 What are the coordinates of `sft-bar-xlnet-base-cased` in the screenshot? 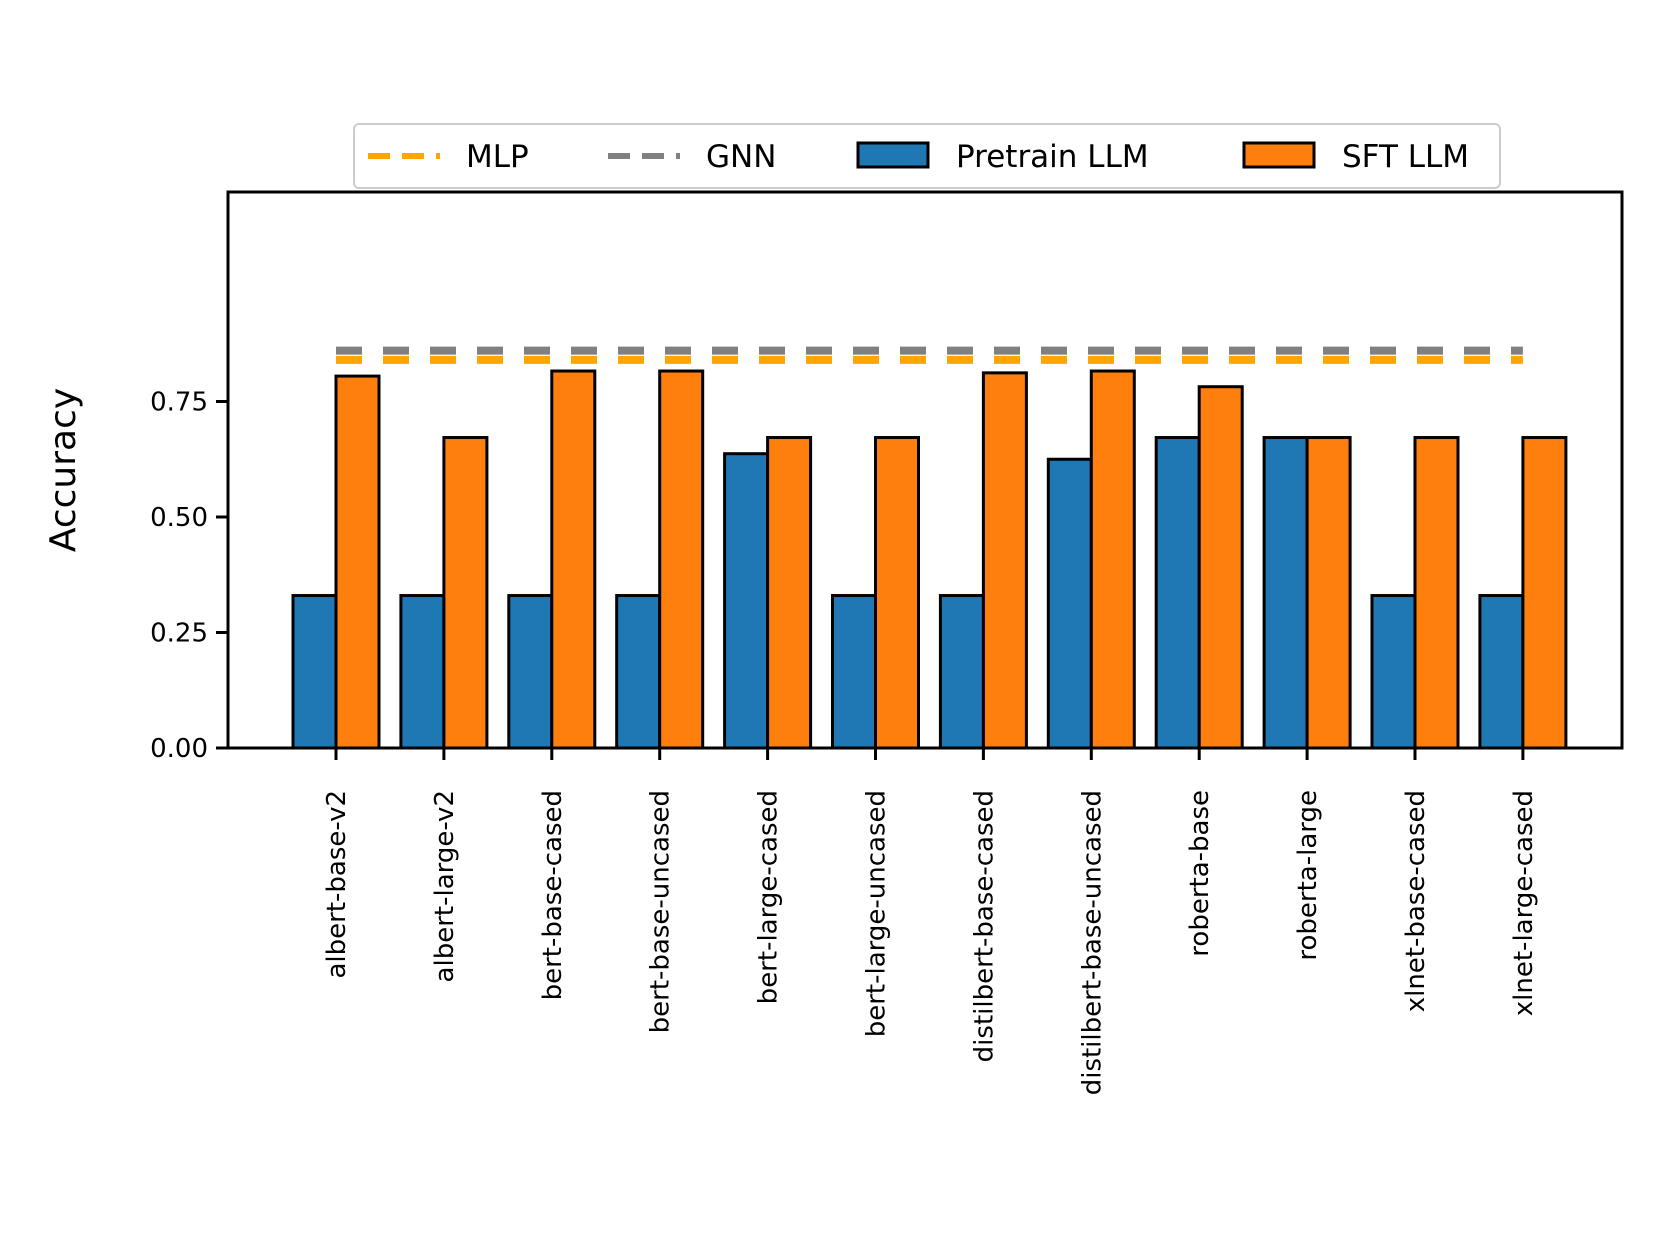 It's located at (1436, 593).